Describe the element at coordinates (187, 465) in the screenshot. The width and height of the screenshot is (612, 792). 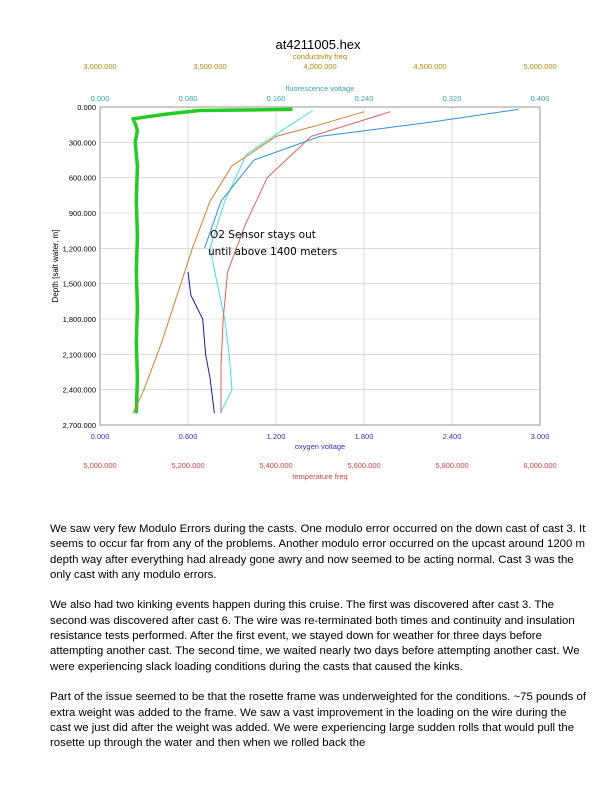
I see `bottom-axis-tick-label: 5,200.000` at that location.